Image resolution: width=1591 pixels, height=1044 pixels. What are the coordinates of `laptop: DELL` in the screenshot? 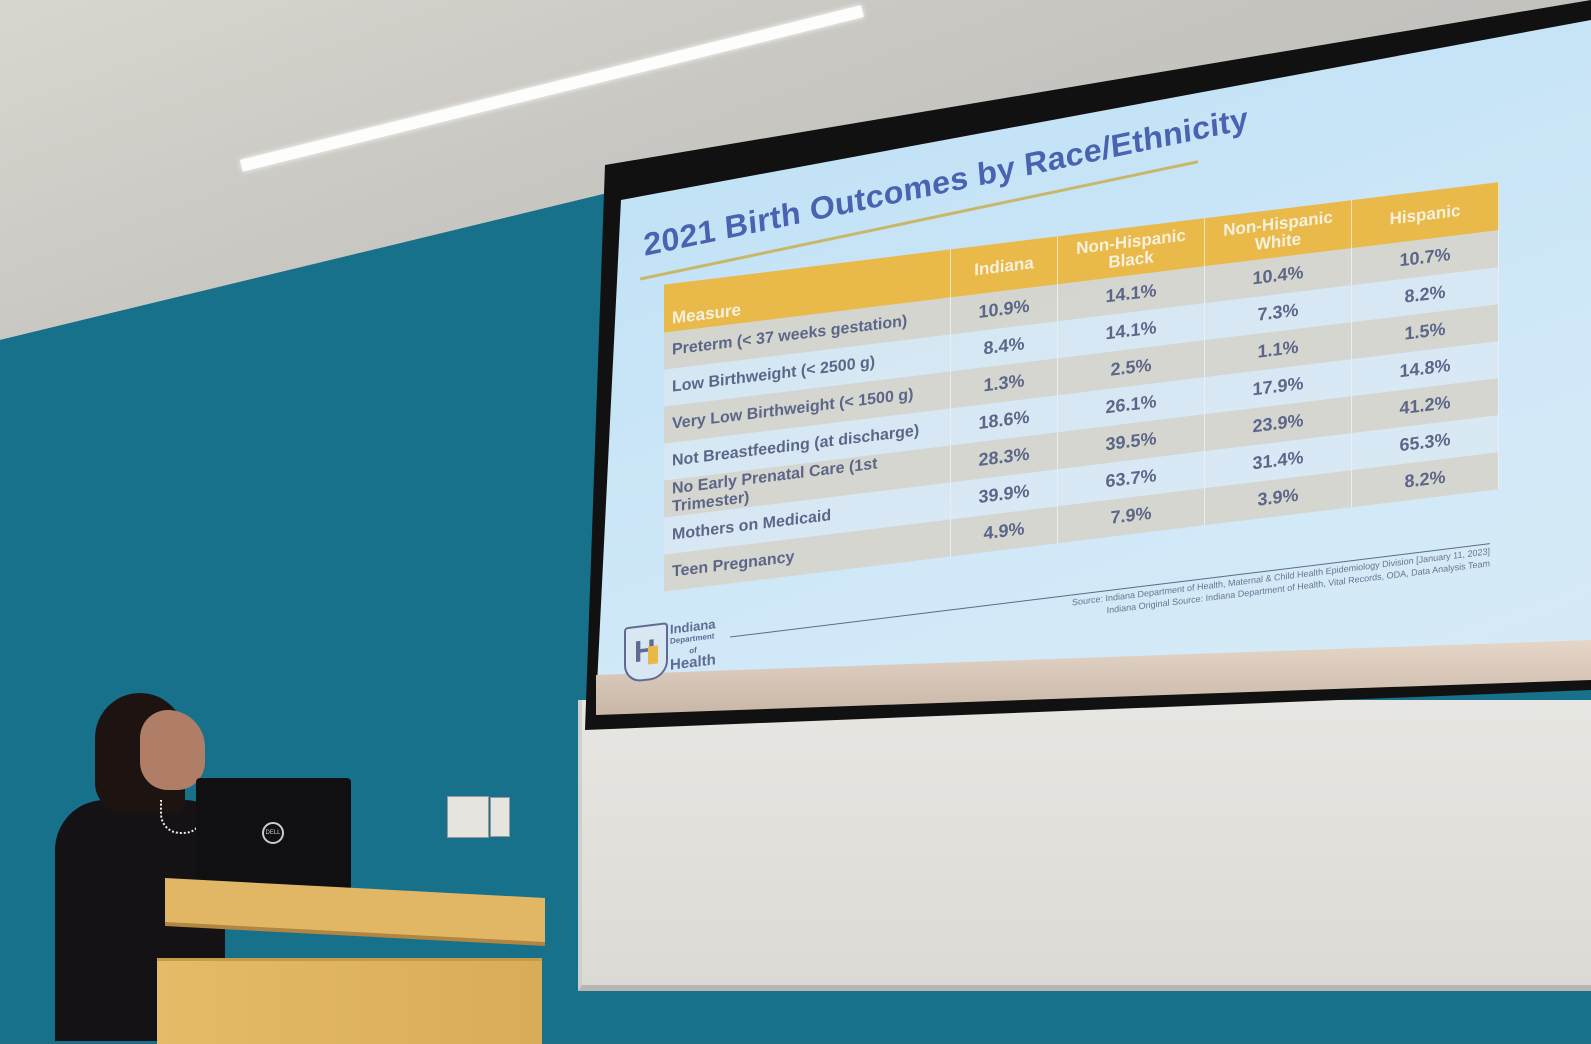 It's located at (273, 834).